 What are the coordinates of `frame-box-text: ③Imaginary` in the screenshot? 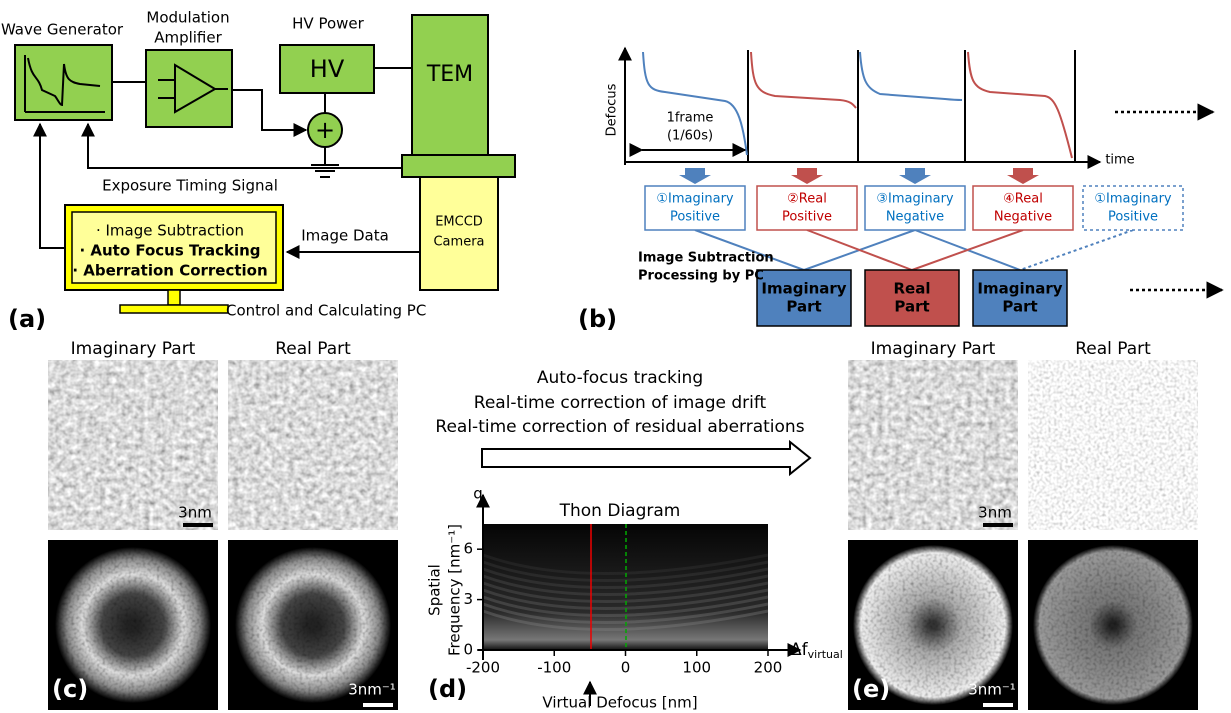 It's located at (915, 199).